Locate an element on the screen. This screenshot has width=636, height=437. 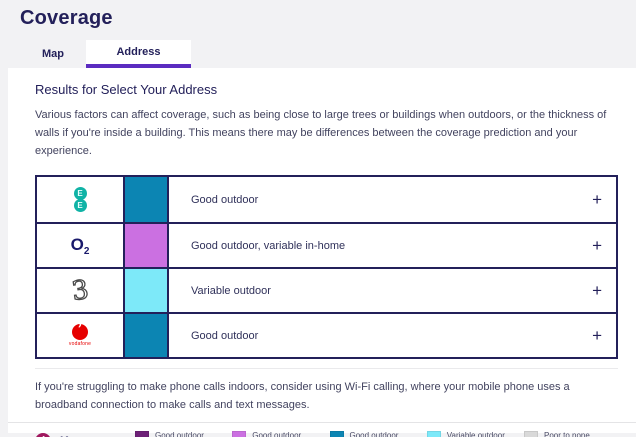
table-row-vodafone: ’ vodafone Good outdoor + is located at coordinates (326, 334).